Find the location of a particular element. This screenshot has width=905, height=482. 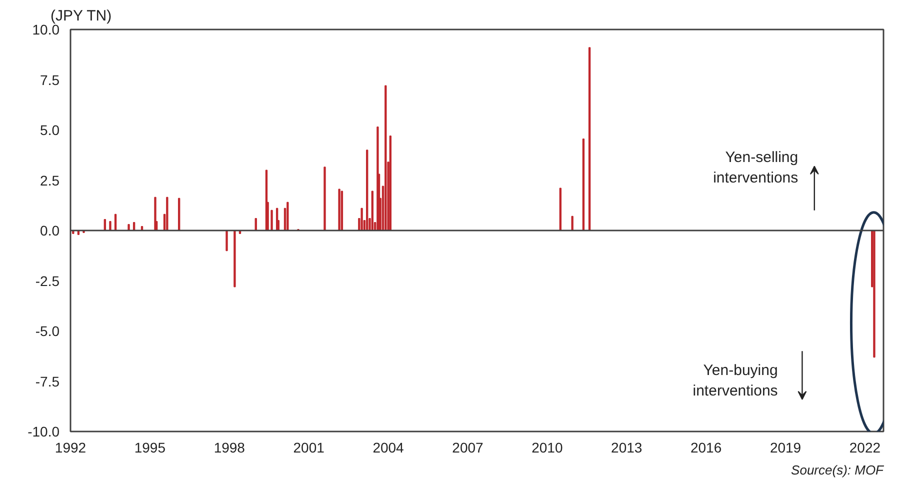

annotation: Yen-buying interventions is located at coordinates (735, 381).